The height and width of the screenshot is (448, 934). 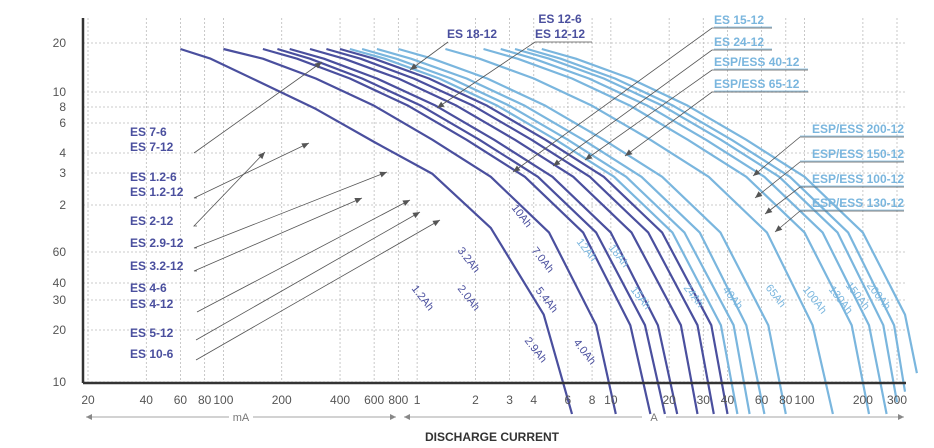 What do you see at coordinates (374, 400) in the screenshot?
I see `x-tick-label: 600` at bounding box center [374, 400].